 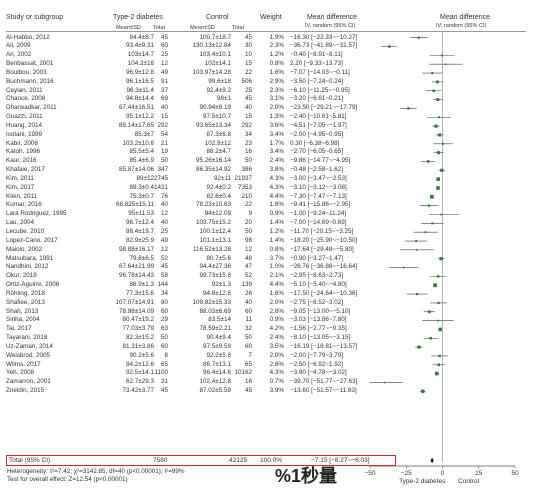 I want to click on g2-mean: 87.3±6.8, so click(x=218, y=134).